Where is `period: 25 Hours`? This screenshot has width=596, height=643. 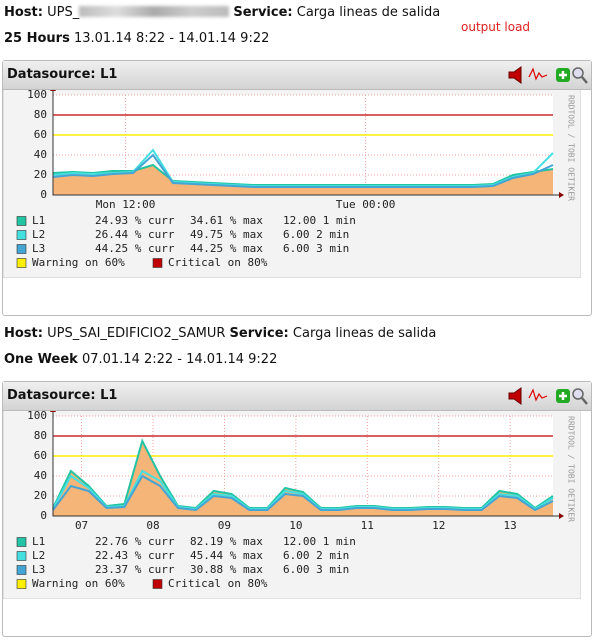 period: 25 Hours is located at coordinates (37, 38).